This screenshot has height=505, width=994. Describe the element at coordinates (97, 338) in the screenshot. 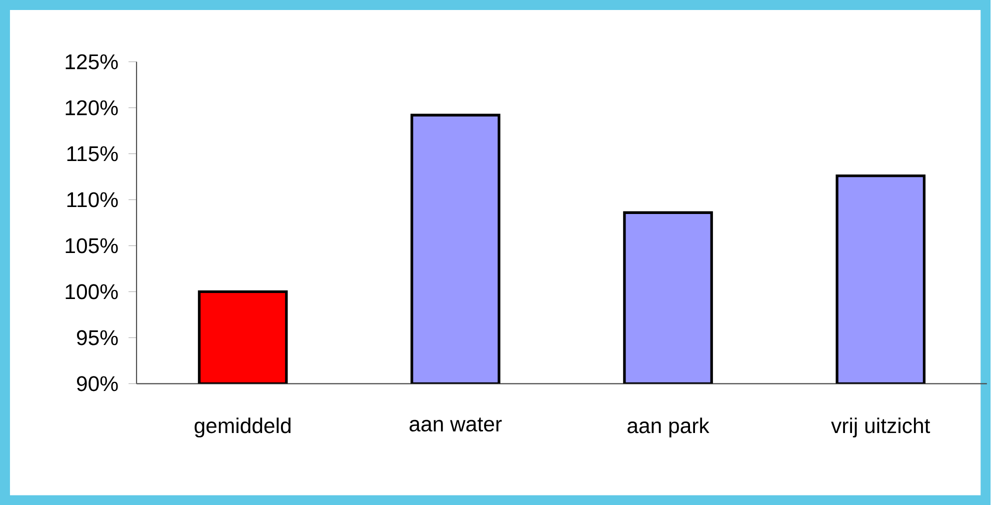

I see `y-tick-label: 95%` at that location.